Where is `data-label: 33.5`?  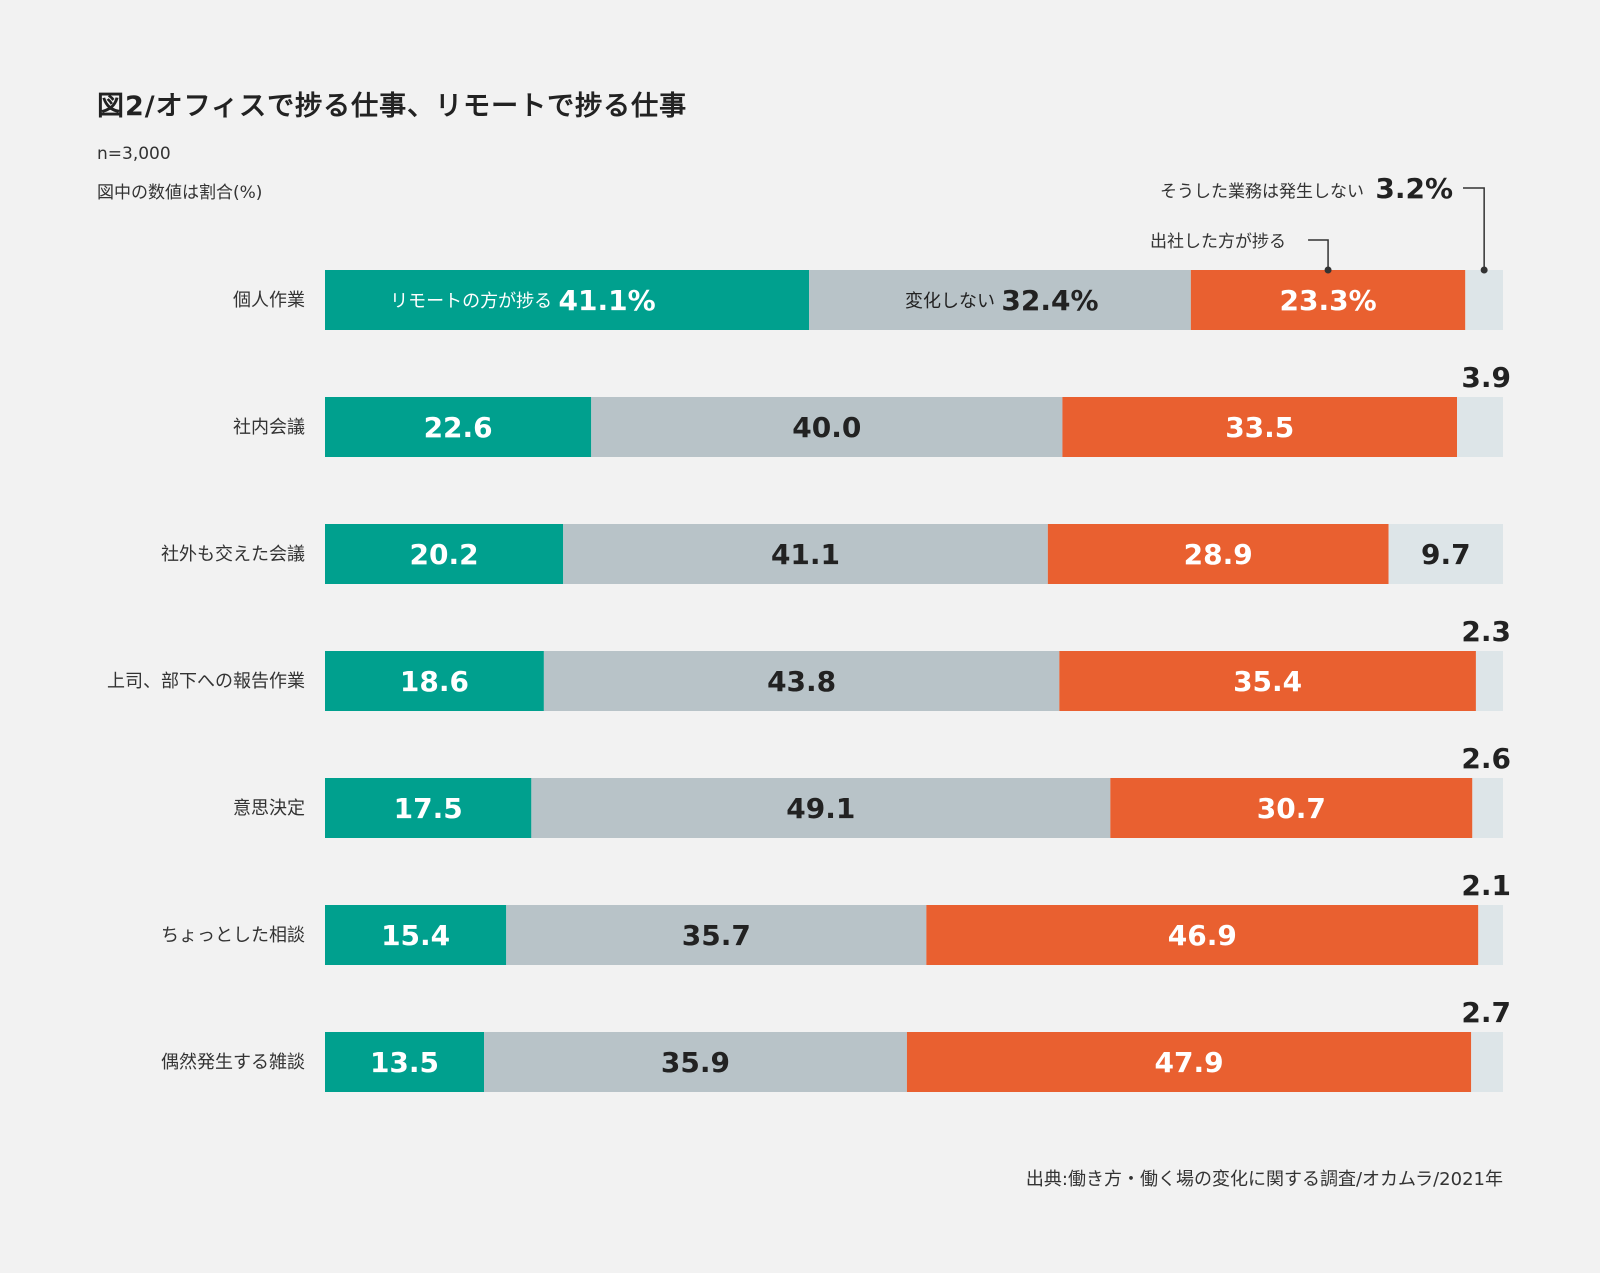
data-label: 33.5 is located at coordinates (1259, 427).